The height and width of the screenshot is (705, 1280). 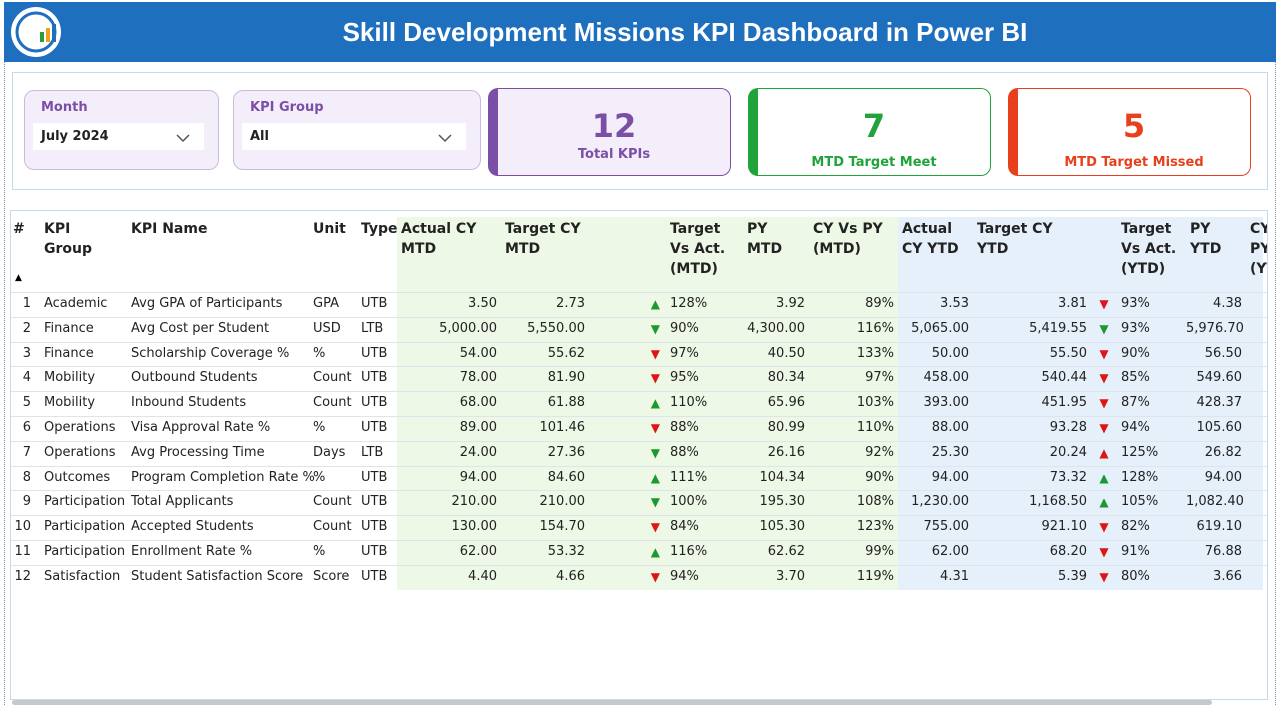 I want to click on slicer: KPI Group All, so click(x=357, y=130).